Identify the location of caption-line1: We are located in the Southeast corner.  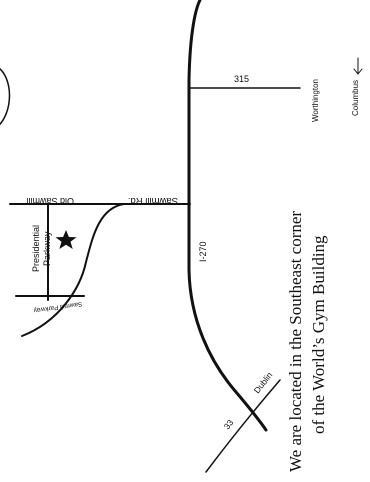
(295, 341).